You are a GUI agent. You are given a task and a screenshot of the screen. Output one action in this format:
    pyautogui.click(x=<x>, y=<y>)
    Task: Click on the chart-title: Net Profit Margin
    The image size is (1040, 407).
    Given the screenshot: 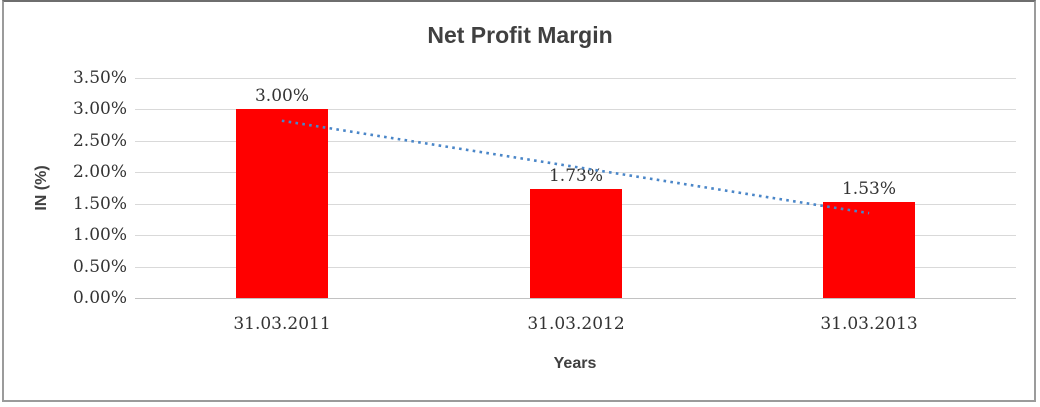 What is the action you would take?
    pyautogui.click(x=520, y=35)
    